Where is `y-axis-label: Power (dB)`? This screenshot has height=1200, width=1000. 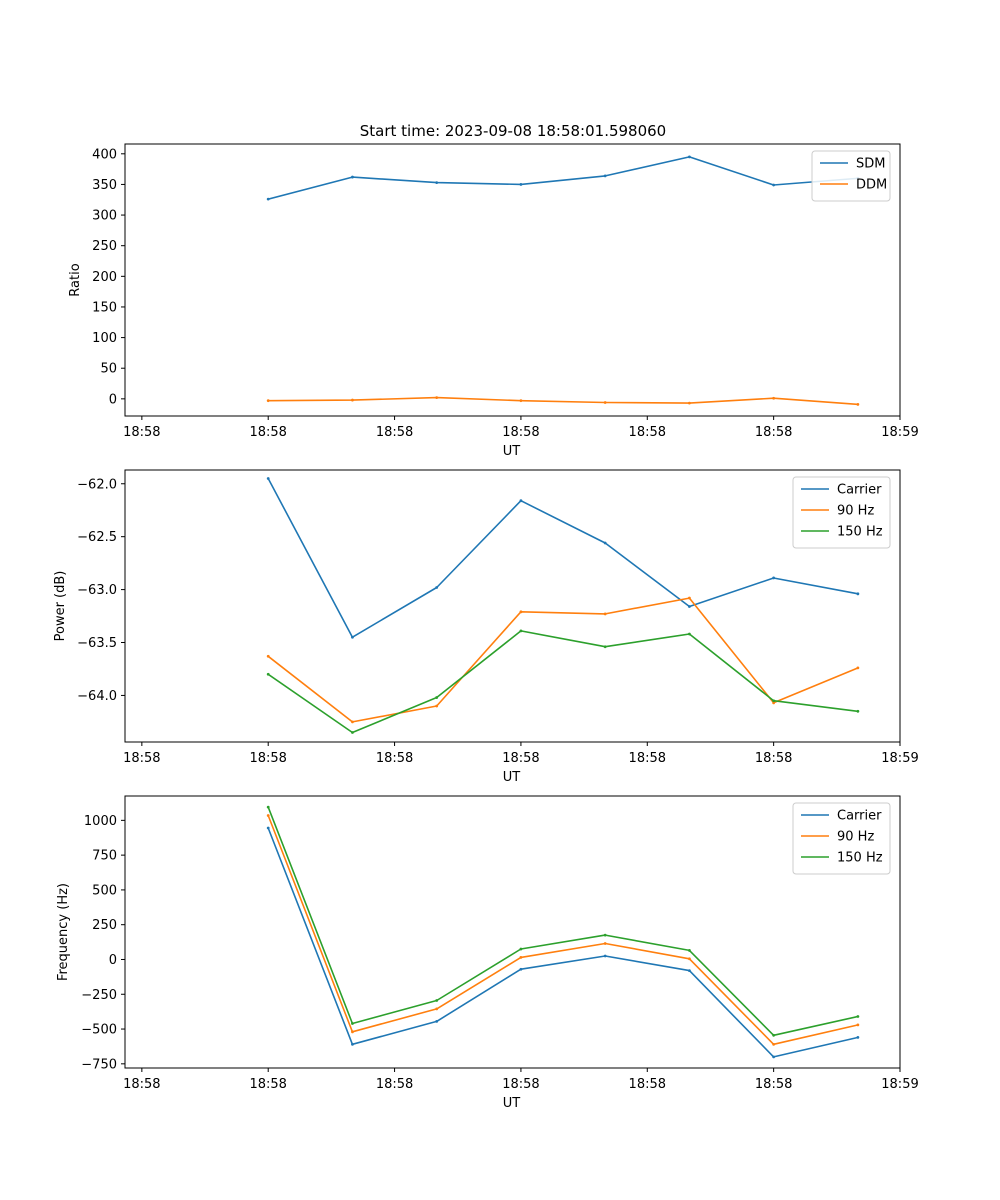
y-axis-label: Power (dB) is located at coordinates (60, 606).